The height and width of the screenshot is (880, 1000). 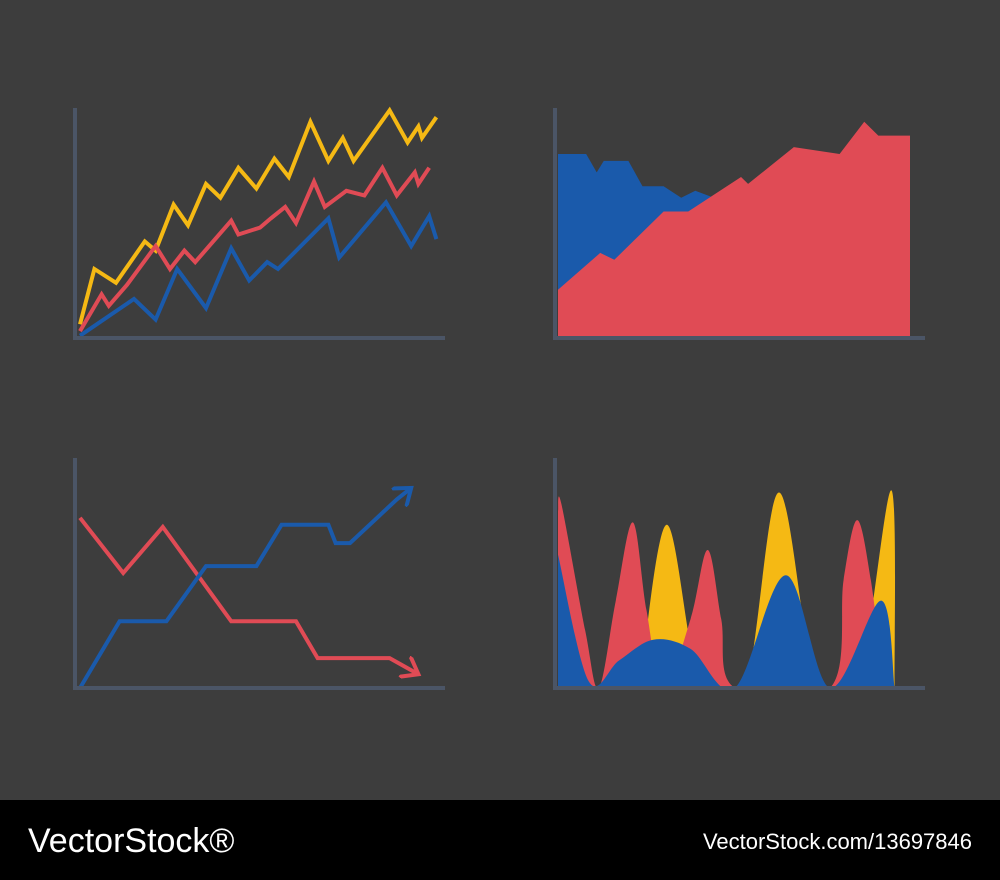 I want to click on footer-bar, so click(x=500, y=840).